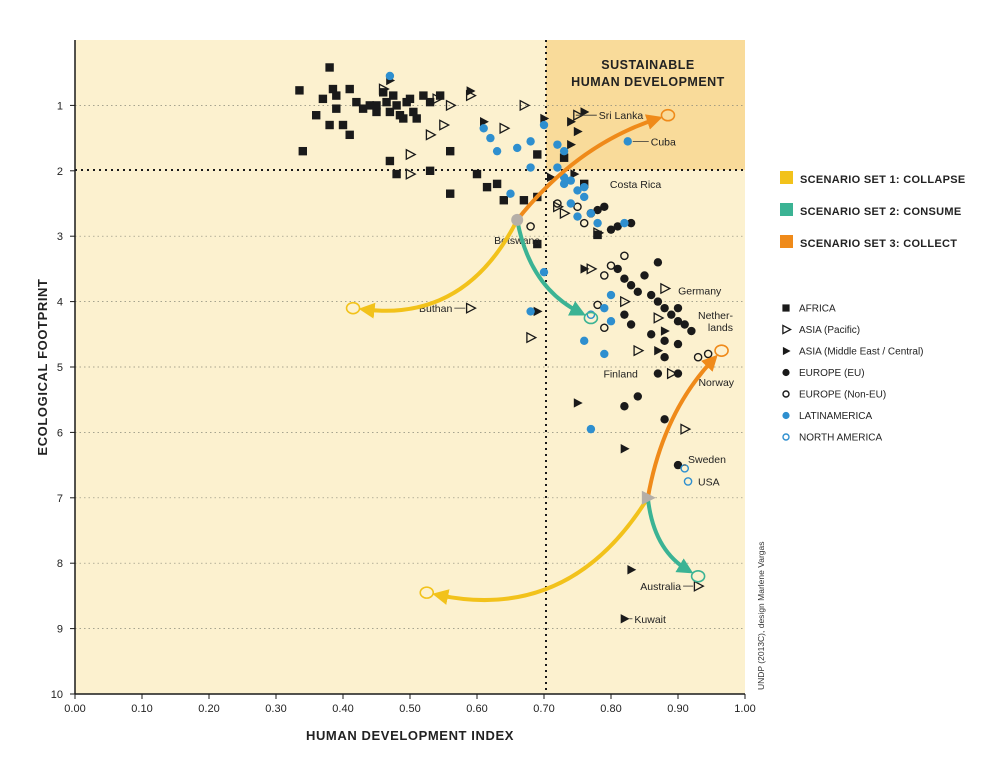  What do you see at coordinates (677, 709) in the screenshot?
I see `x-tick-label: 0.90` at bounding box center [677, 709].